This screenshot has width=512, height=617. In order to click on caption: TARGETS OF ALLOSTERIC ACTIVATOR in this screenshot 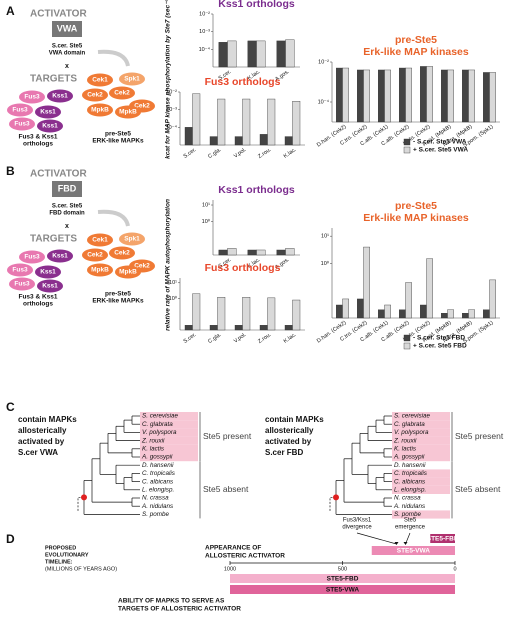, I will do `click(179, 609)`.